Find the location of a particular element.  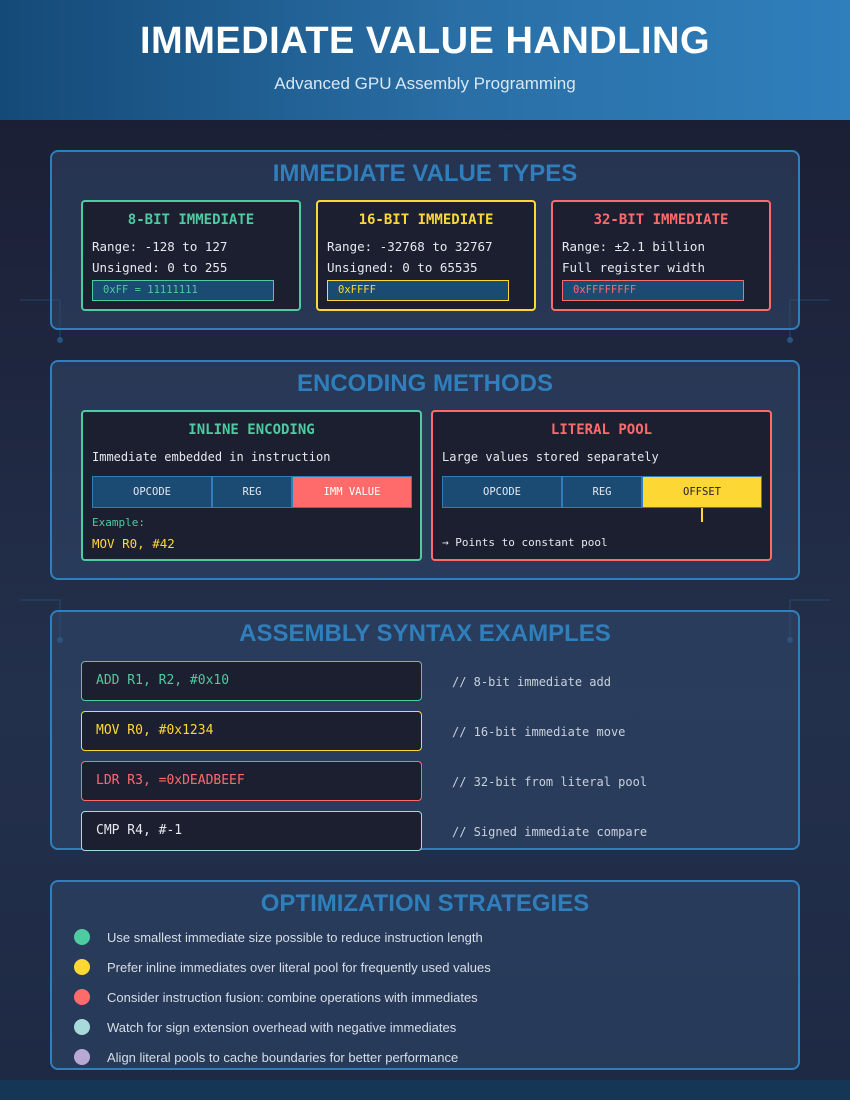

syntax-comment-cmp: // Signed immediate compare is located at coordinates (550, 832).